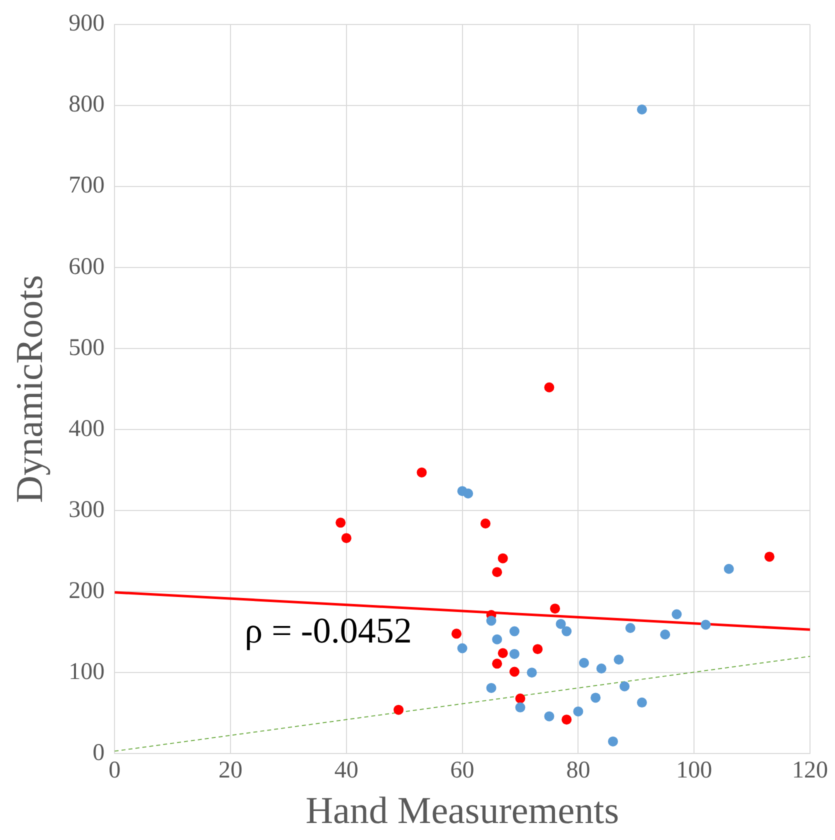 This screenshot has height=840, width=835. I want to click on y-tick-label: 600, so click(86, 267).